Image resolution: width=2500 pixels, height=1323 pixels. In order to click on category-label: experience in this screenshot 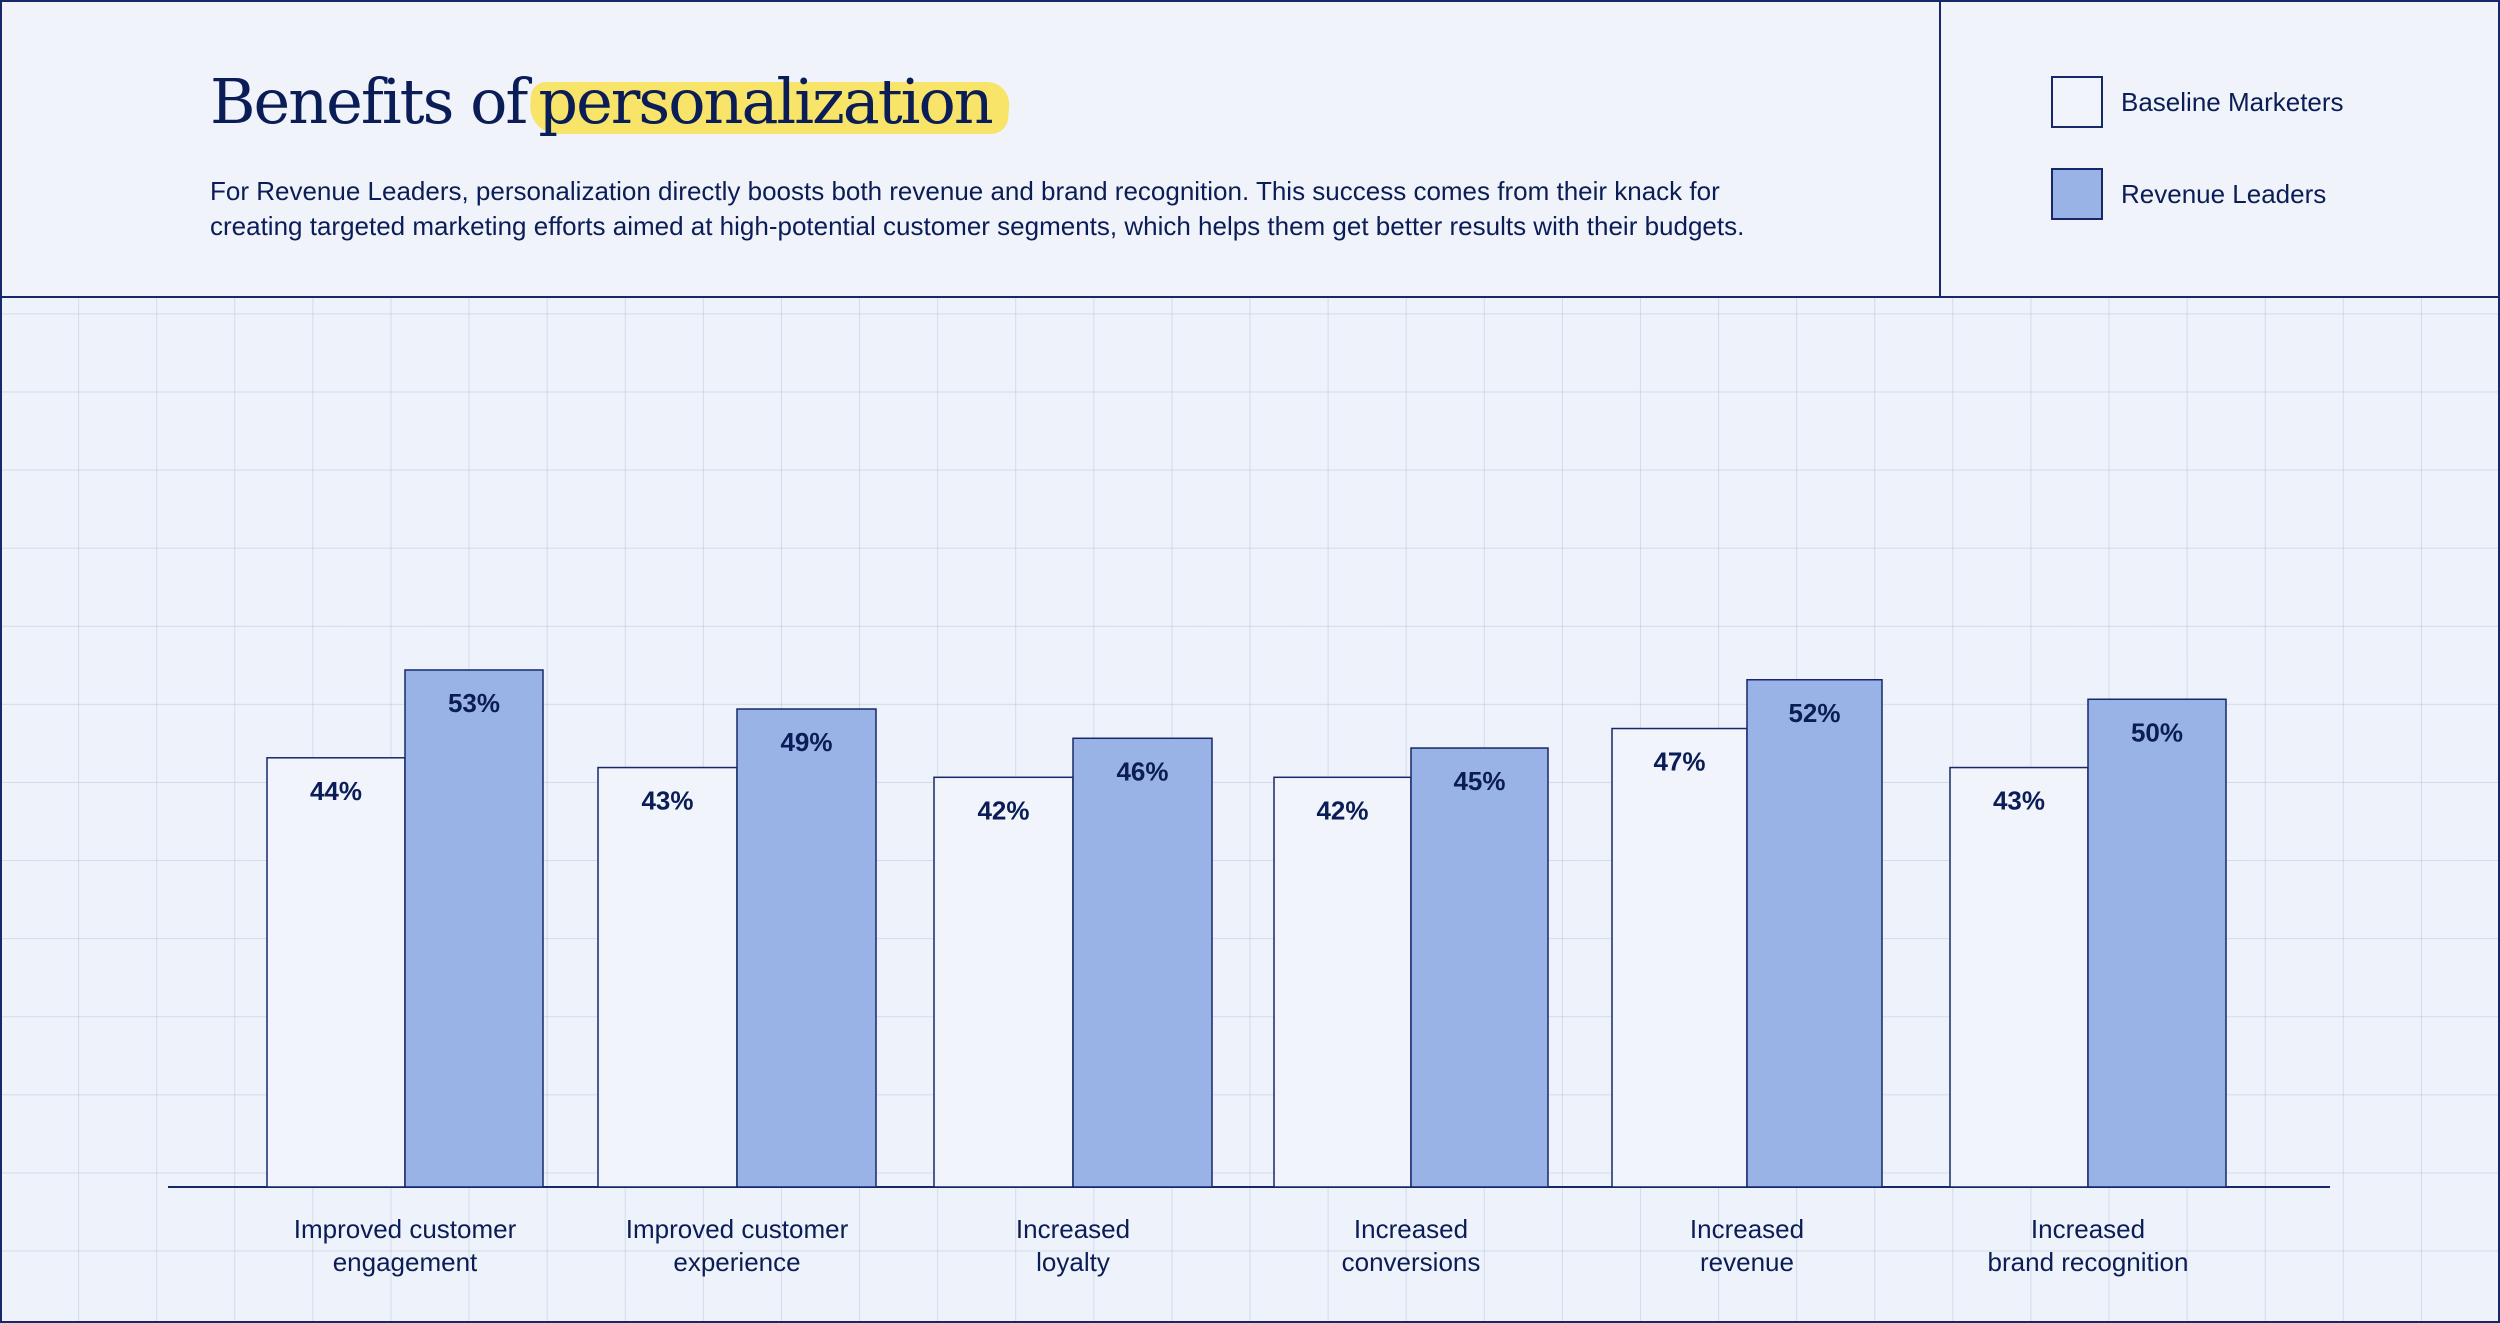, I will do `click(736, 1262)`.